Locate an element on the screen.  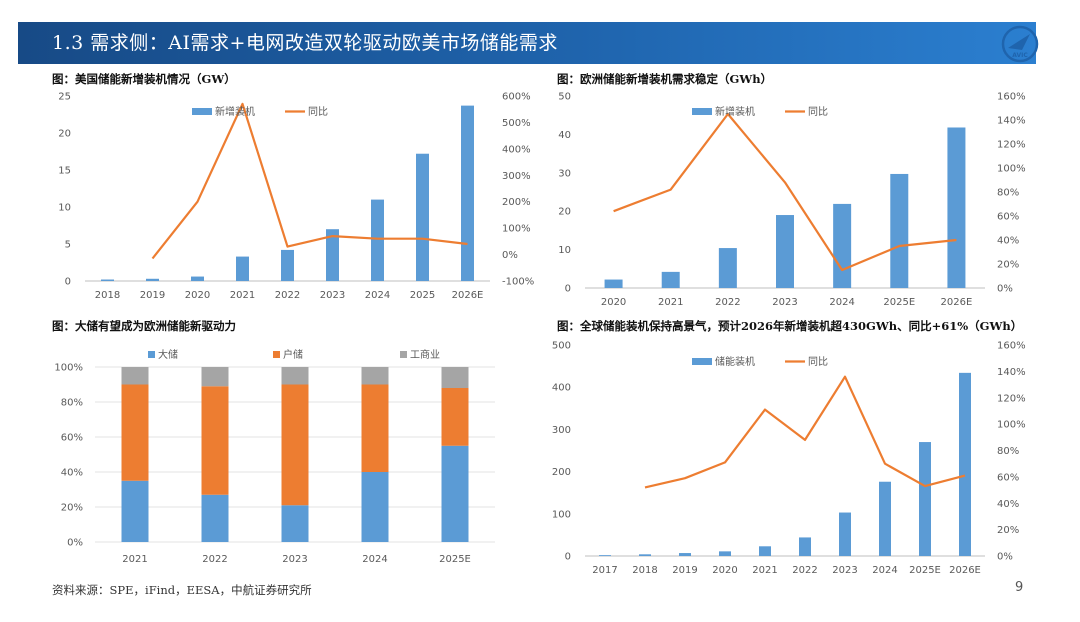
left-tick-label: 500 is located at coordinates (561, 346).